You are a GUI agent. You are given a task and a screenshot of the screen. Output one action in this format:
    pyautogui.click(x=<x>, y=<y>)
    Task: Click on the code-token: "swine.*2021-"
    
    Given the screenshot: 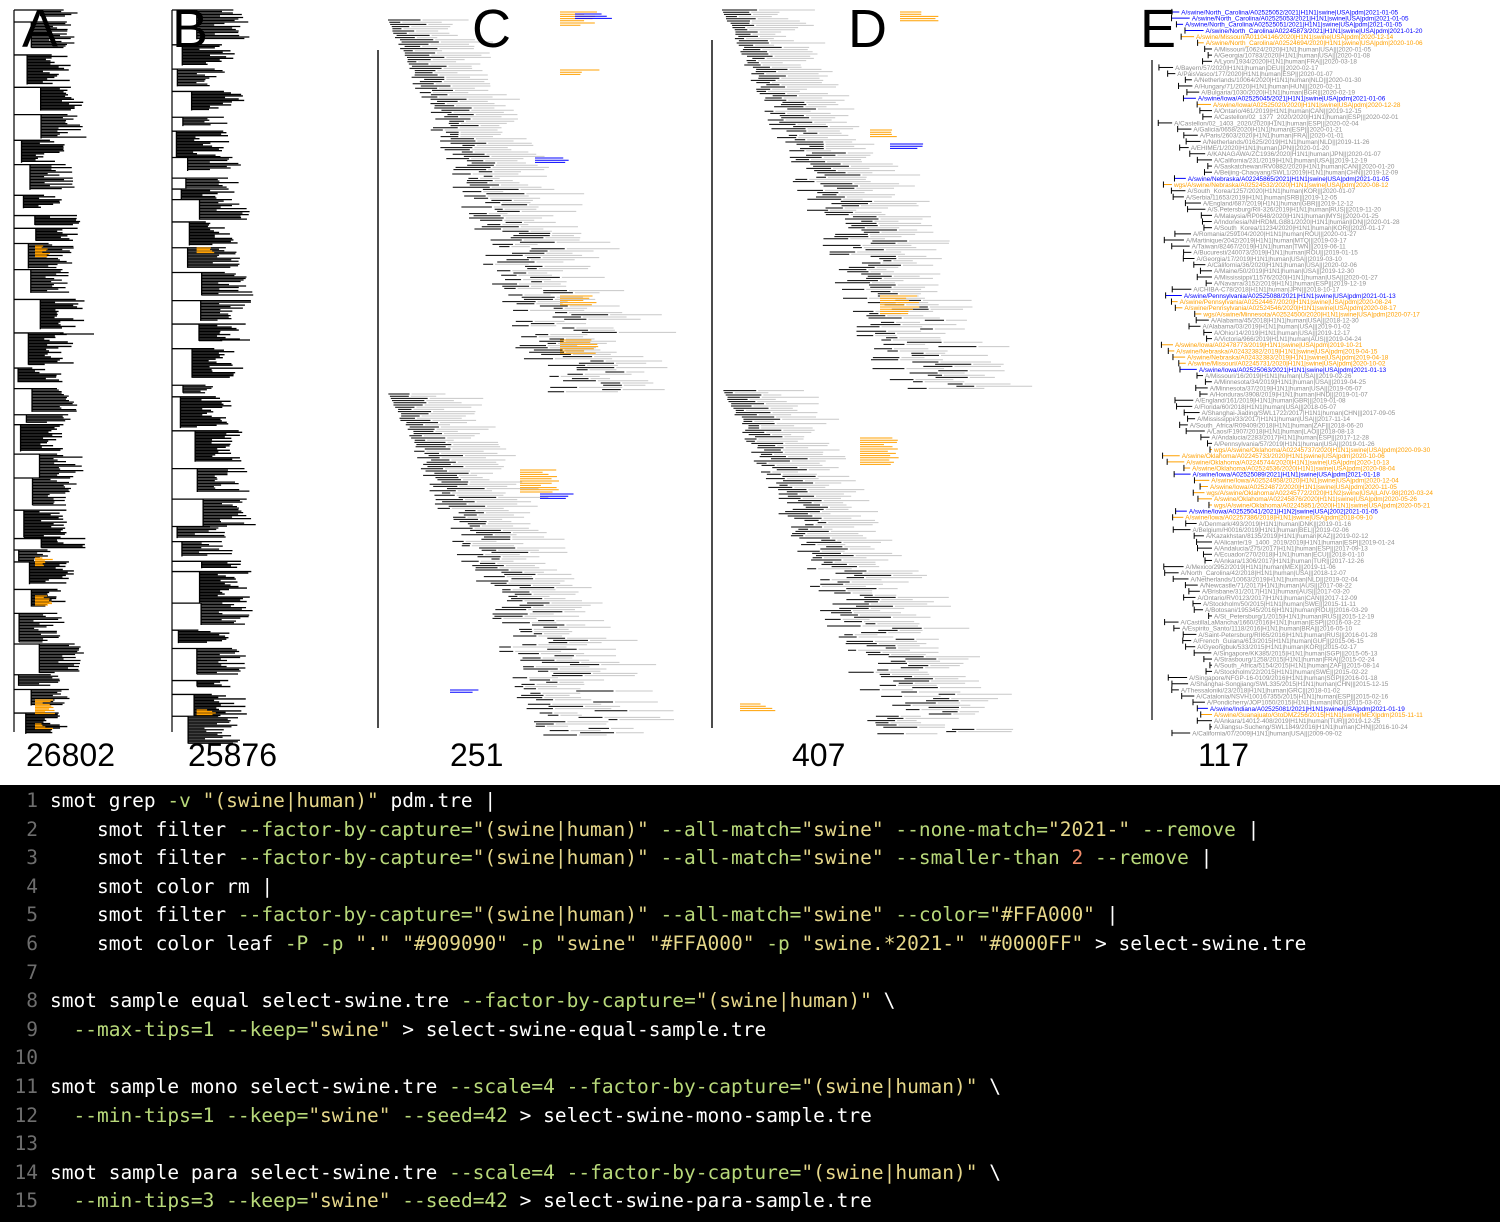 What is the action you would take?
    pyautogui.click(x=883, y=943)
    